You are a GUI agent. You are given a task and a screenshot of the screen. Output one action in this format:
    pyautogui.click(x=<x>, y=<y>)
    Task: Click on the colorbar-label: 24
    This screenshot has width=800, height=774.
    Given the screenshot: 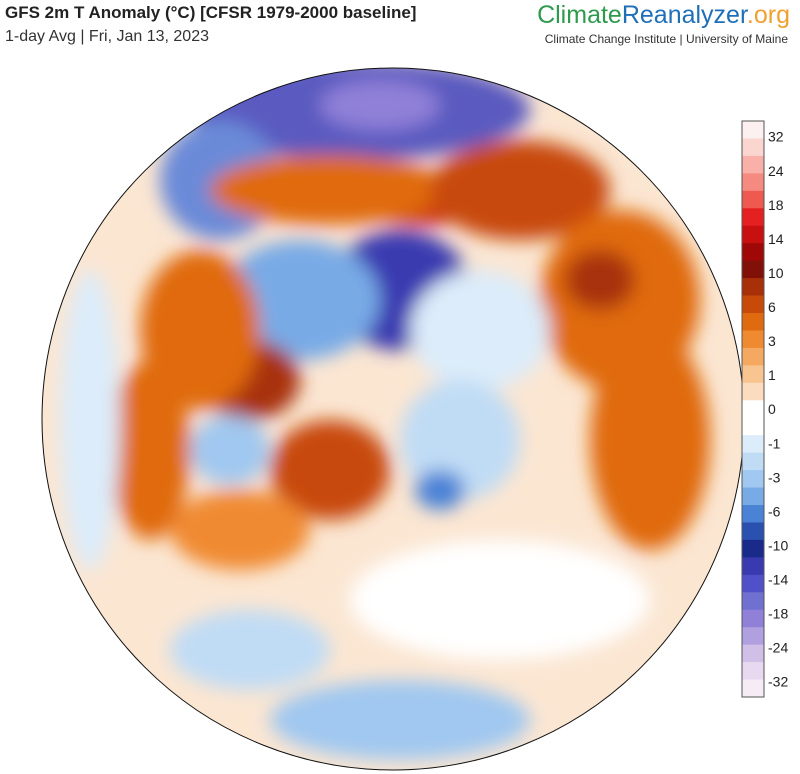 What is the action you would take?
    pyautogui.click(x=776, y=171)
    